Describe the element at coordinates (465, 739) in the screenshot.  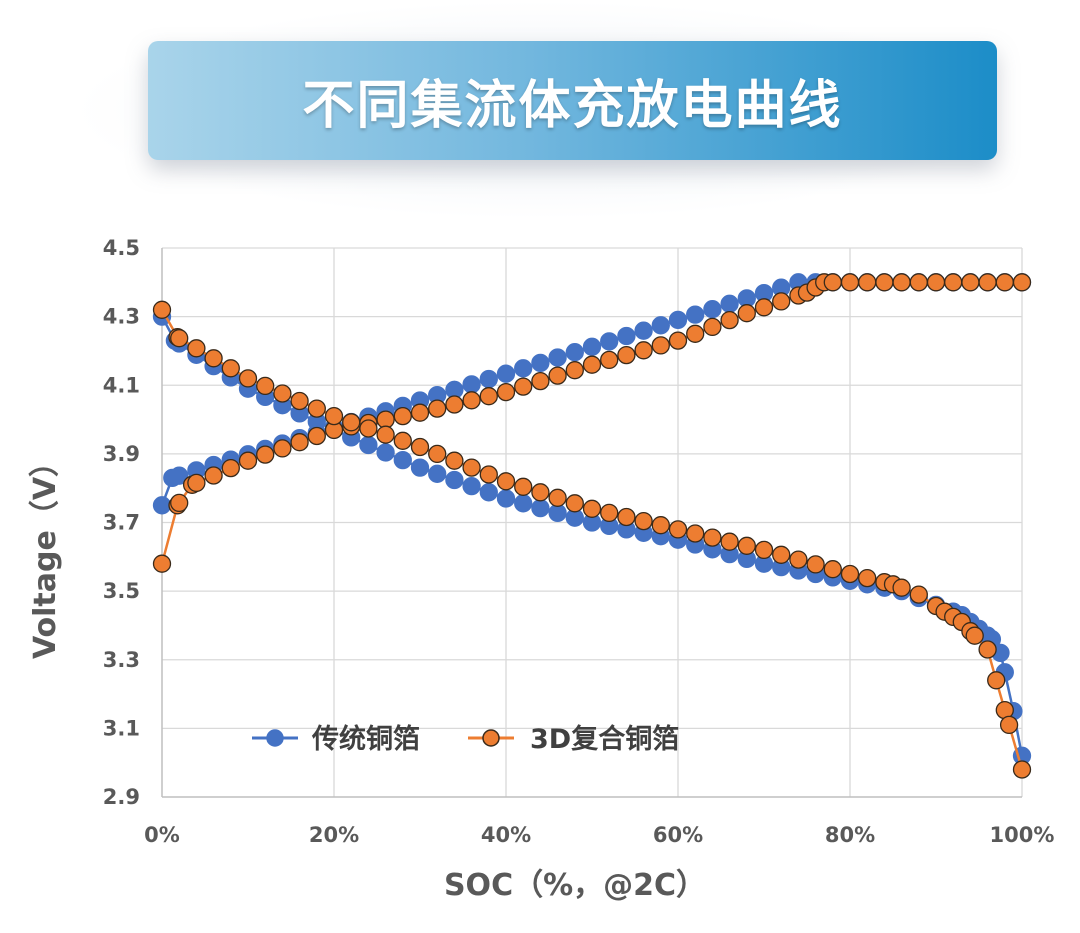
I see `legend: 传统铜箔 3D复合铜箔` at that location.